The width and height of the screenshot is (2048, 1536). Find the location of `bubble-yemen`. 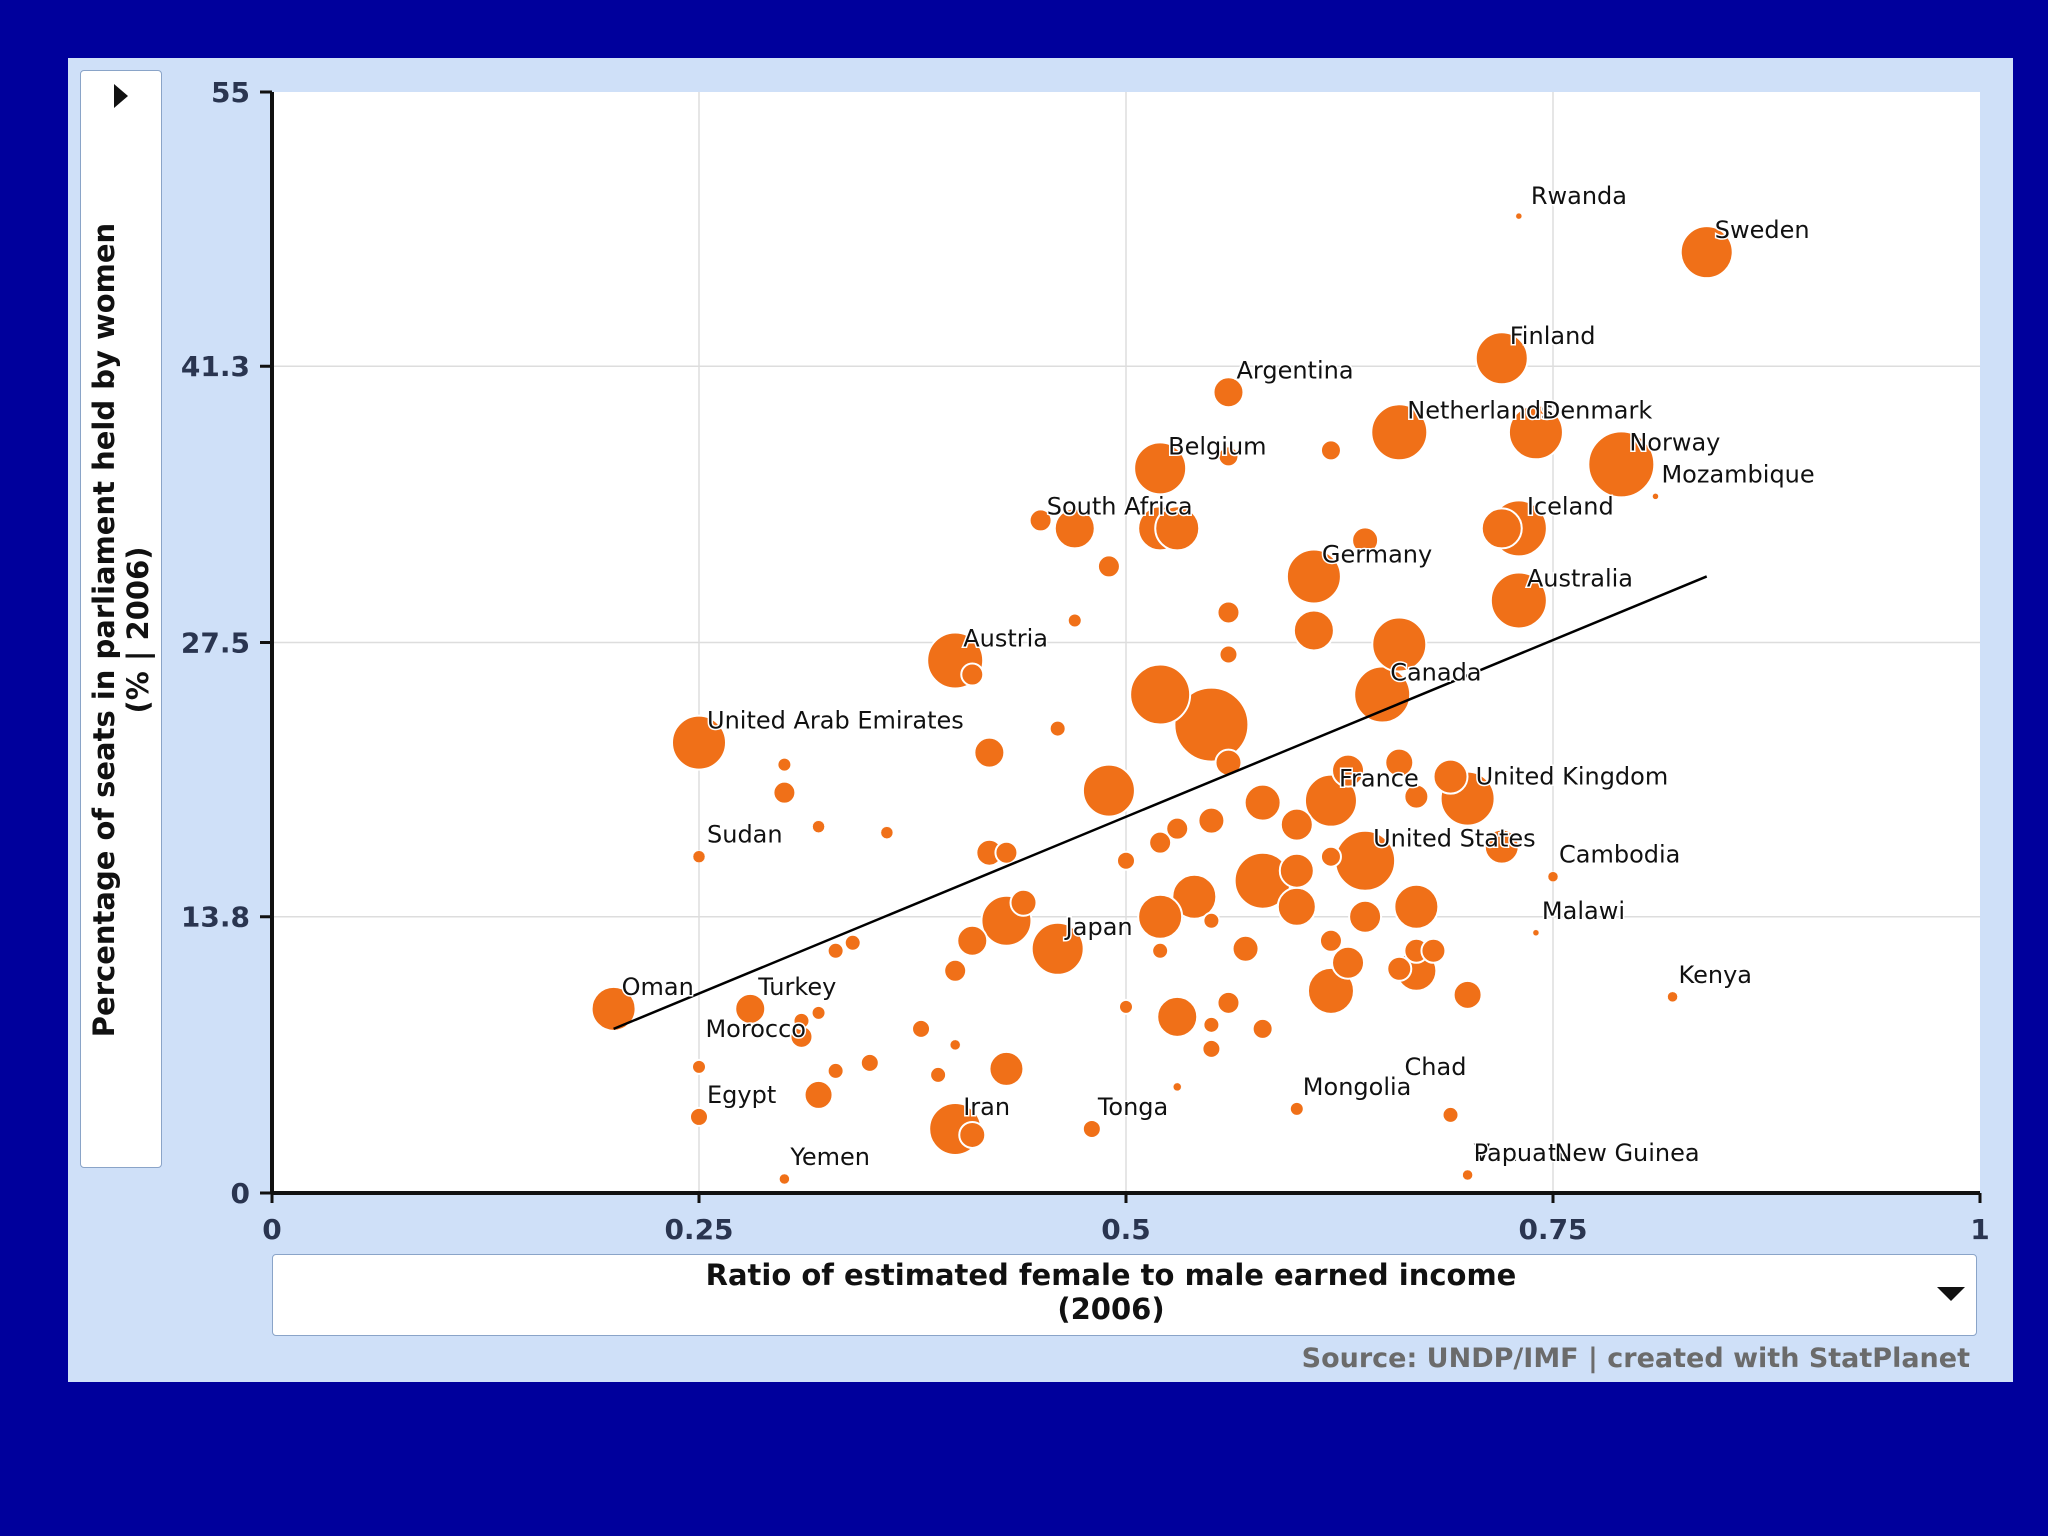

bubble-yemen is located at coordinates (784, 1179).